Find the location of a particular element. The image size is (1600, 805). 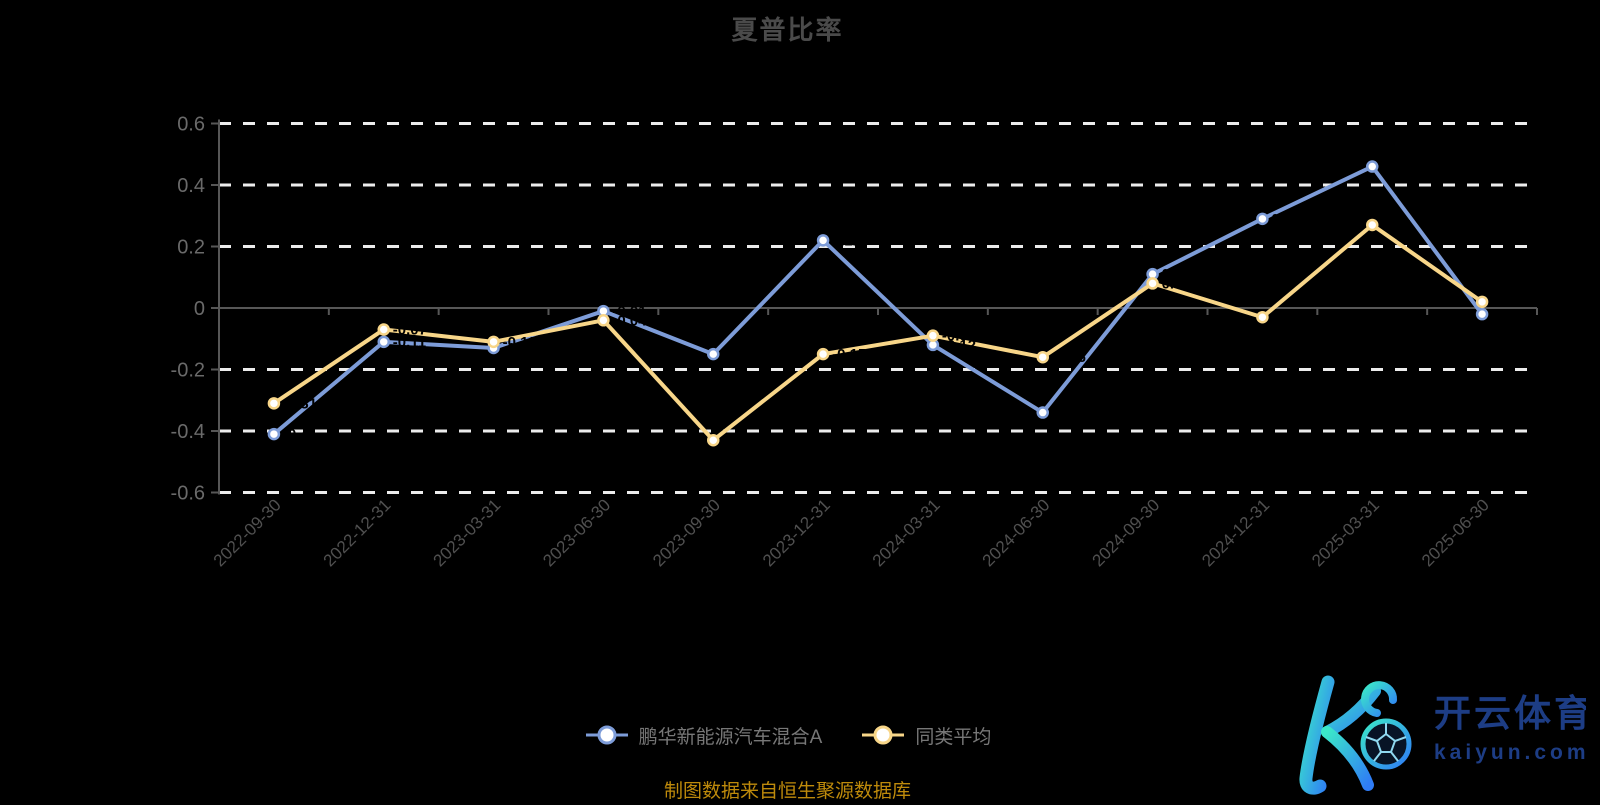

legend-label-fund: 鹏华新能源汽车混合A is located at coordinates (730, 737).